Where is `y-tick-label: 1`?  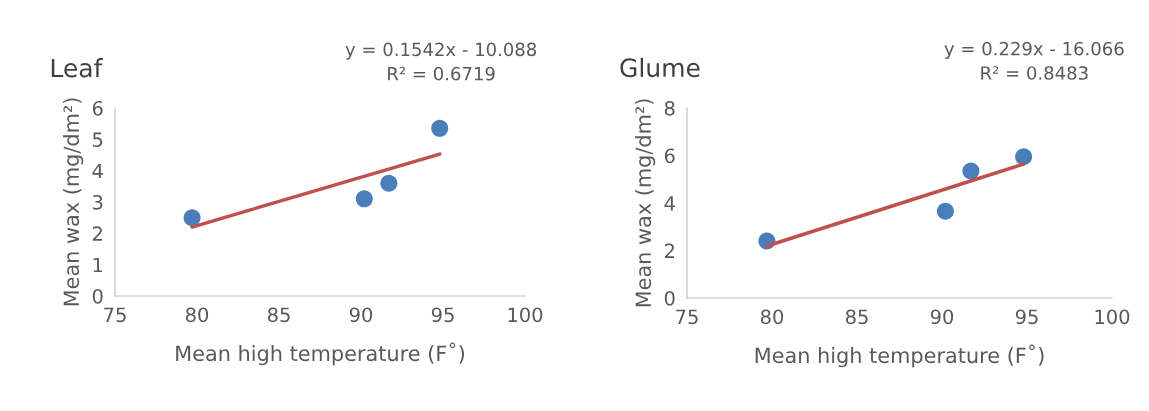 y-tick-label: 1 is located at coordinates (98, 265).